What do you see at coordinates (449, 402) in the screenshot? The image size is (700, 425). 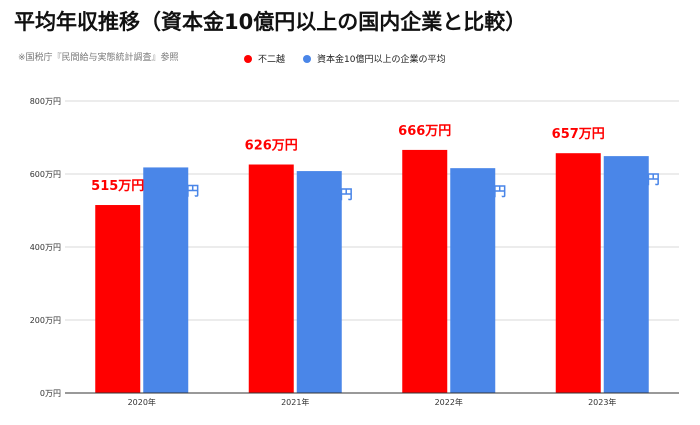 I see `x-tick-label: 2022年` at bounding box center [449, 402].